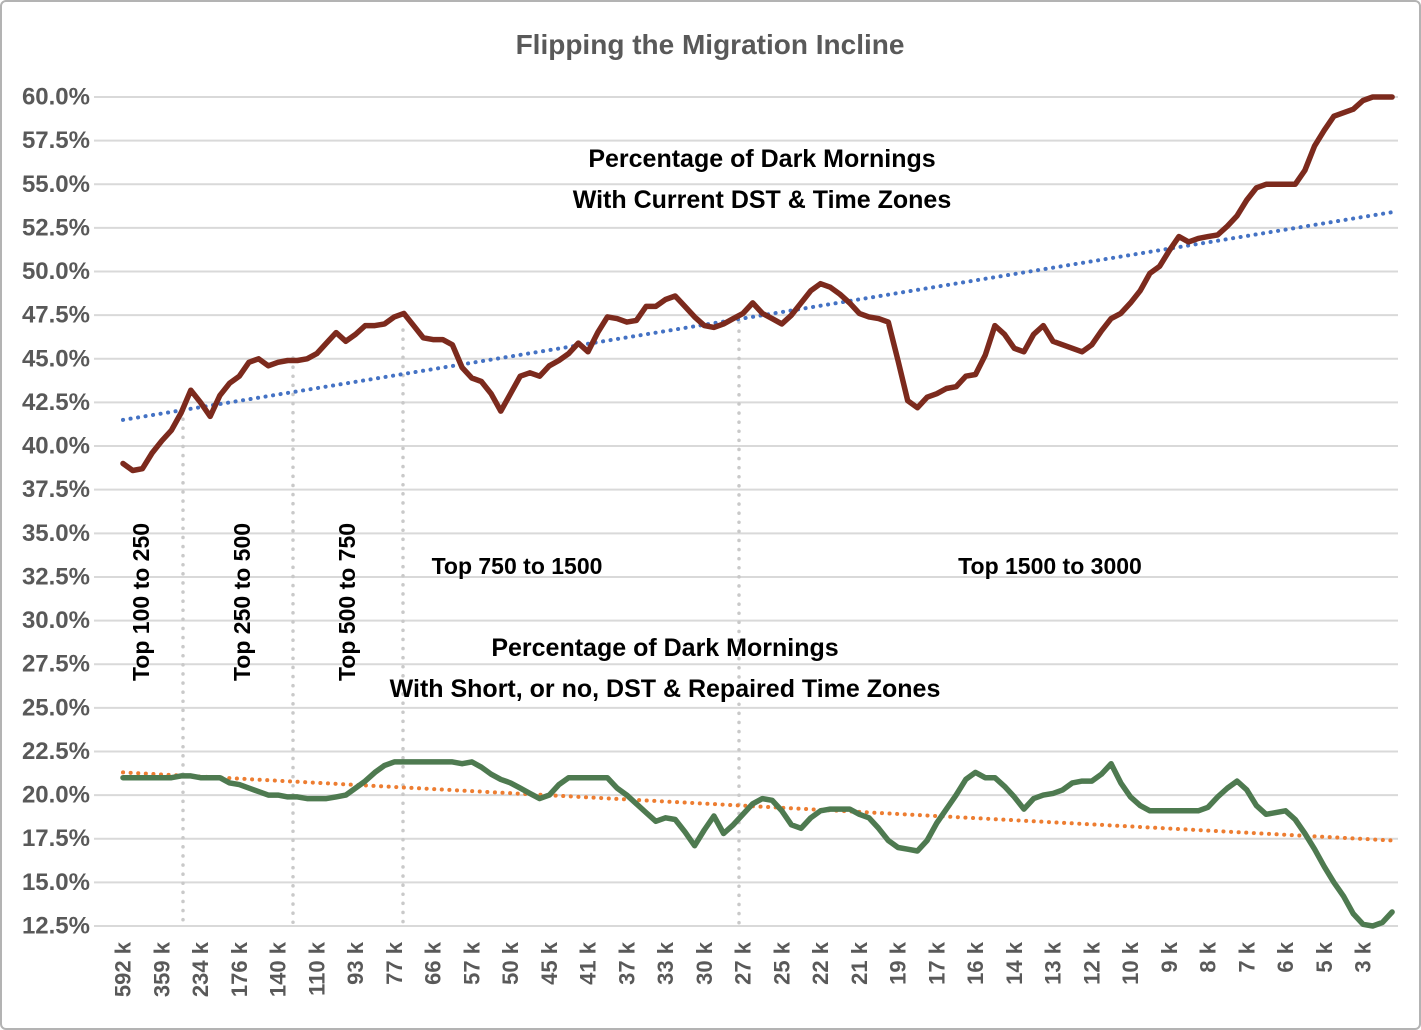 This screenshot has width=1421, height=1030. Describe the element at coordinates (56, 838) in the screenshot. I see `y-axis-tick-label: 17.5%` at that location.